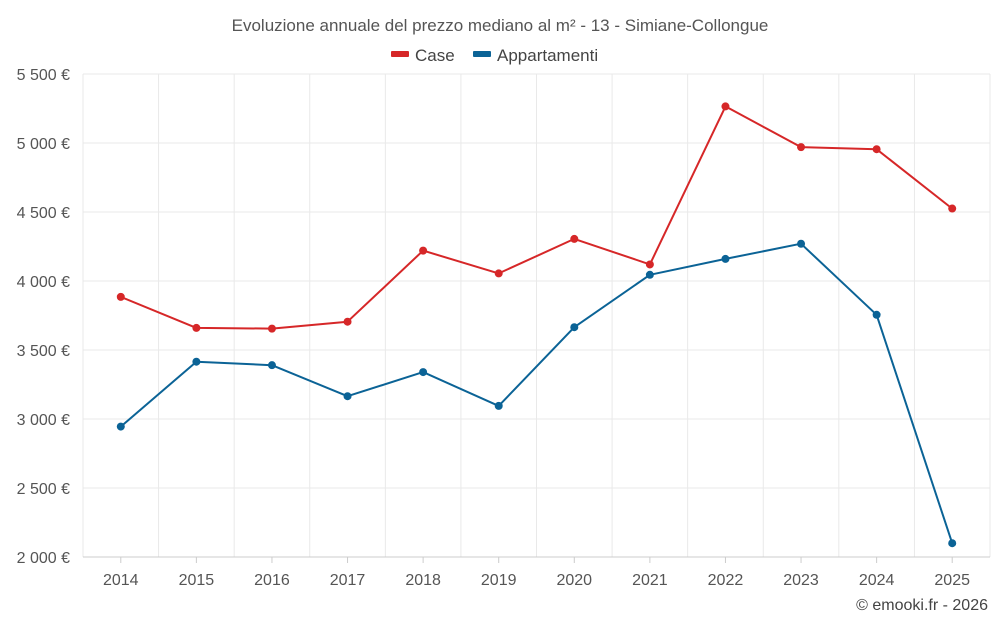  I want to click on x-tick-label: 2015, so click(197, 580).